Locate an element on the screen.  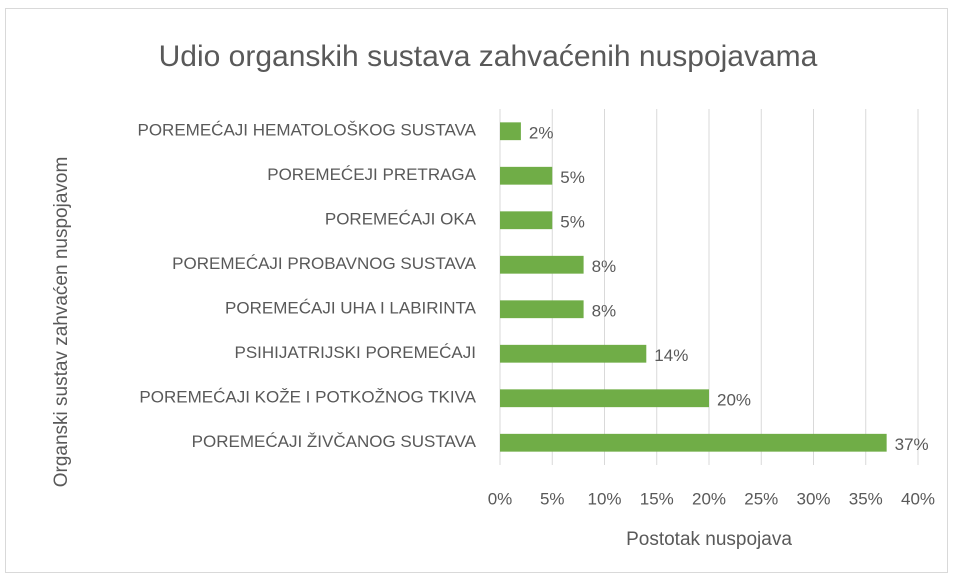
y-tick-label: POREMEĆEJI PRETRAGA is located at coordinates (371, 174).